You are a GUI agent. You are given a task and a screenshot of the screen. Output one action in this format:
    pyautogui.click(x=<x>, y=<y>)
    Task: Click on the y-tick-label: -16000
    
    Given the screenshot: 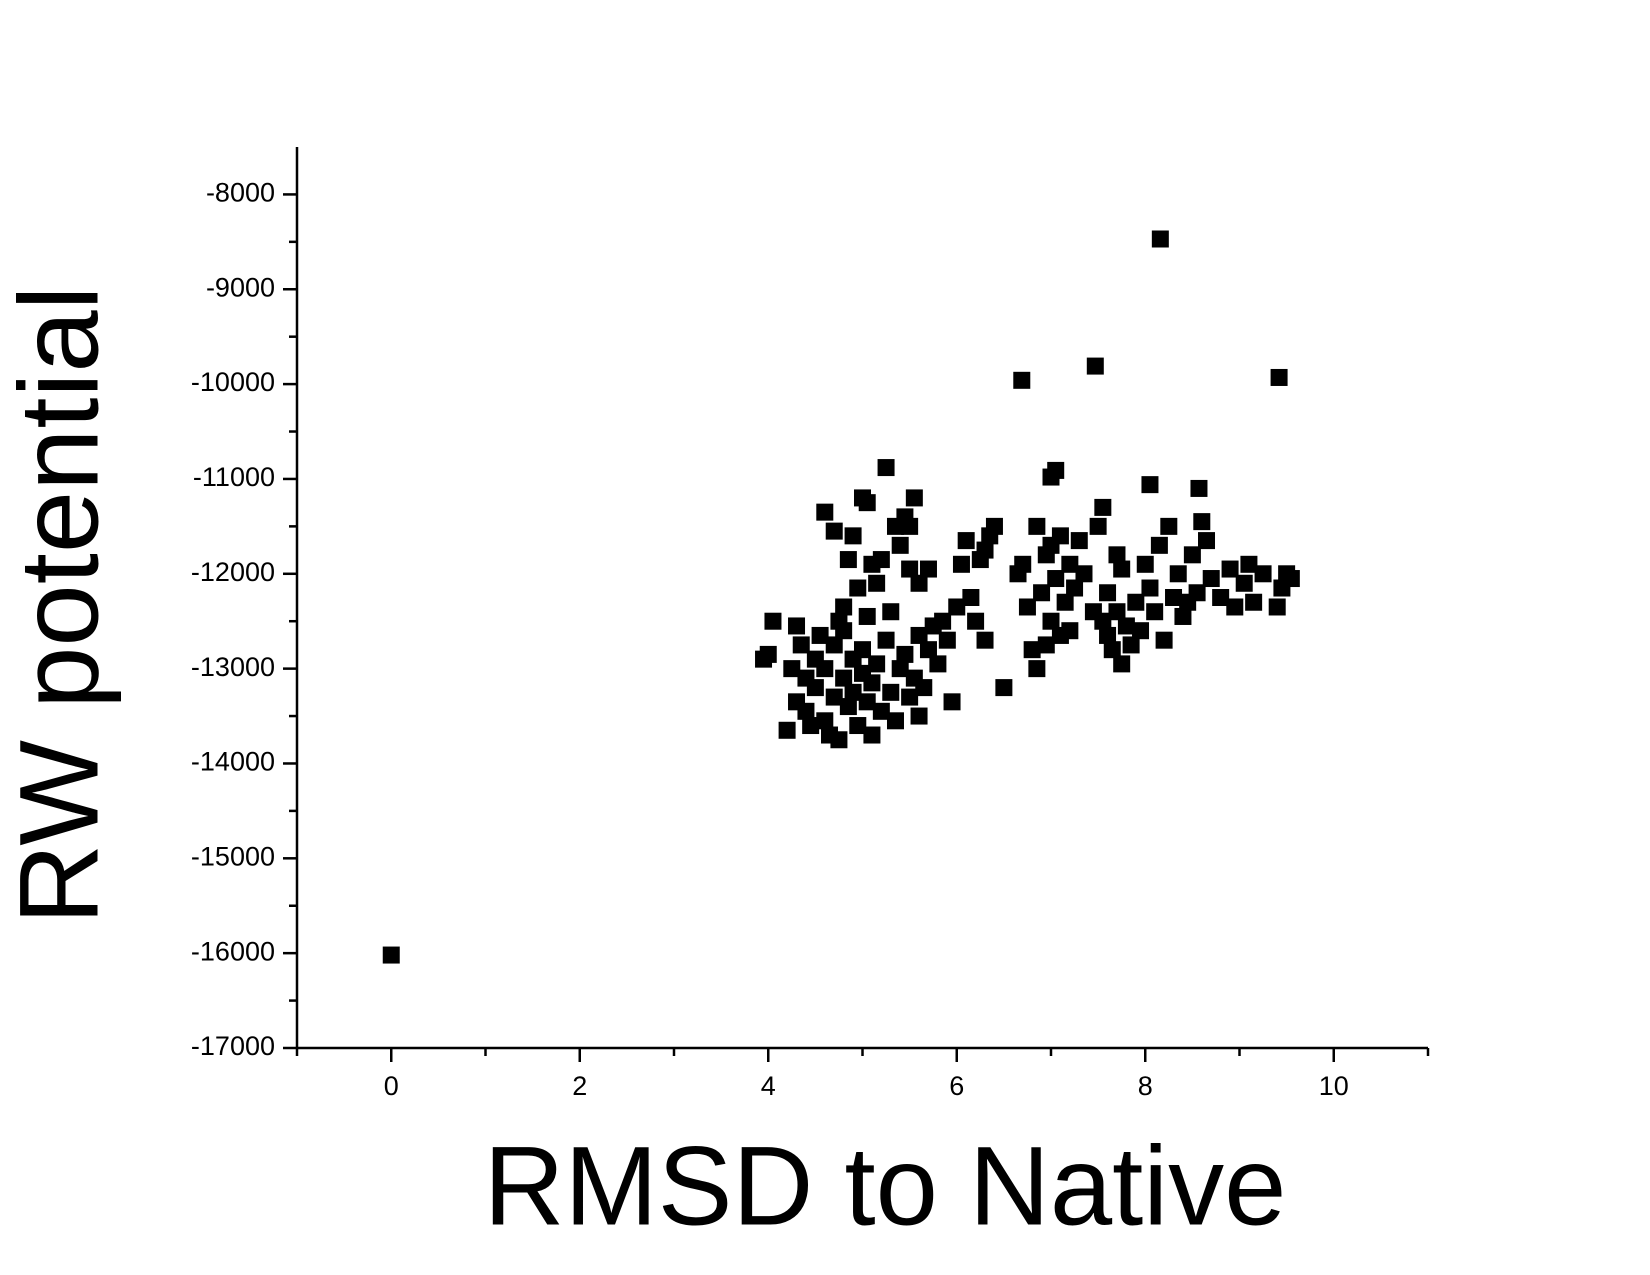 What is the action you would take?
    pyautogui.click(x=233, y=951)
    